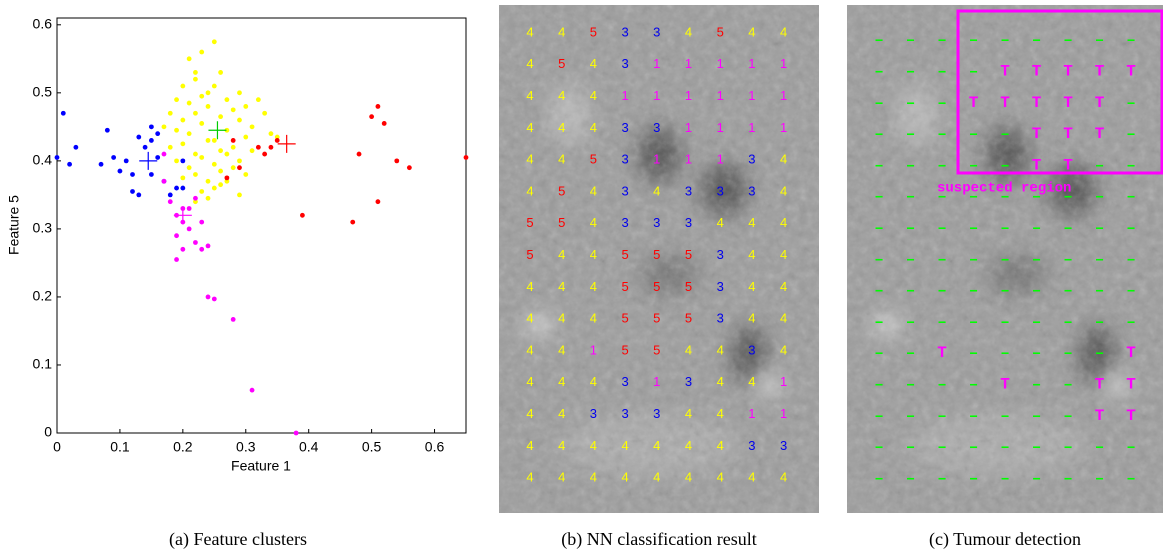 The image size is (1163, 556). I want to click on y-tick-label: 0.1, so click(43, 364).